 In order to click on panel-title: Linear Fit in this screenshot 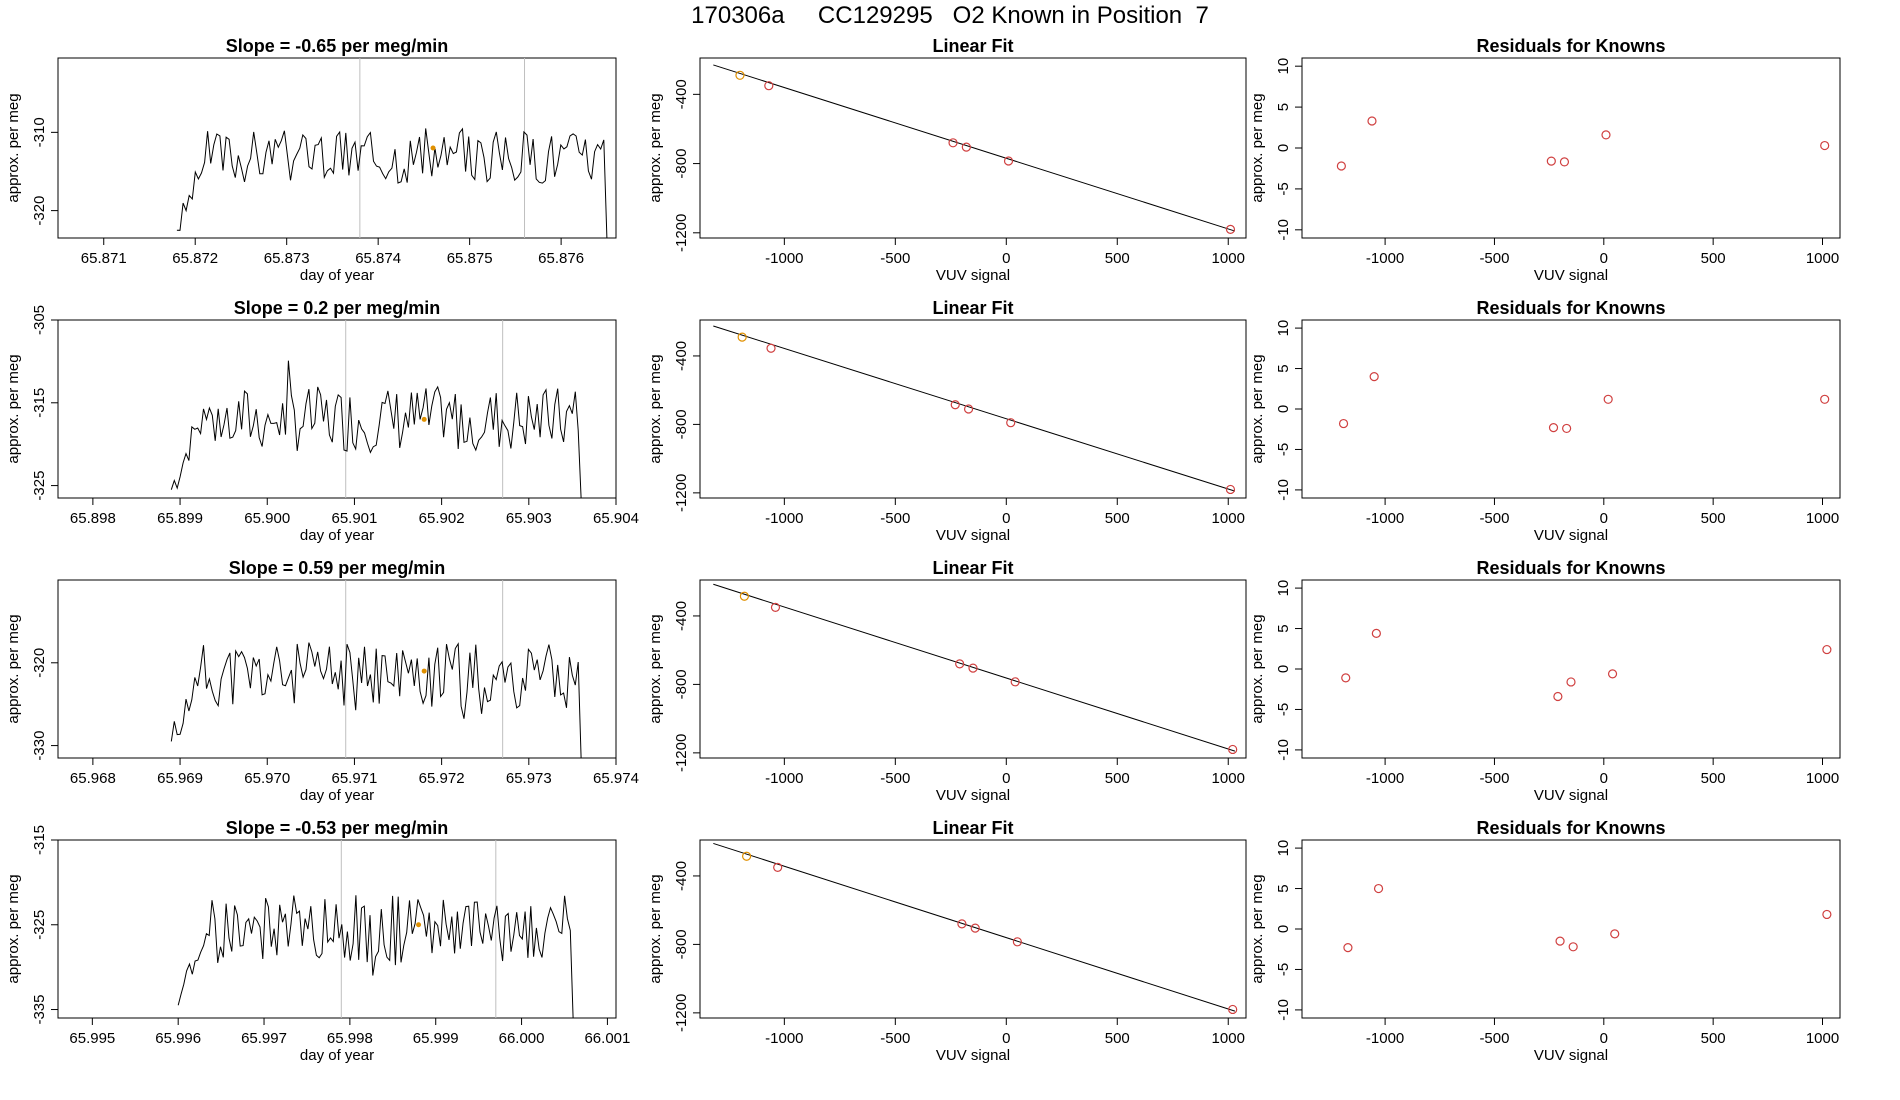, I will do `click(972, 828)`.